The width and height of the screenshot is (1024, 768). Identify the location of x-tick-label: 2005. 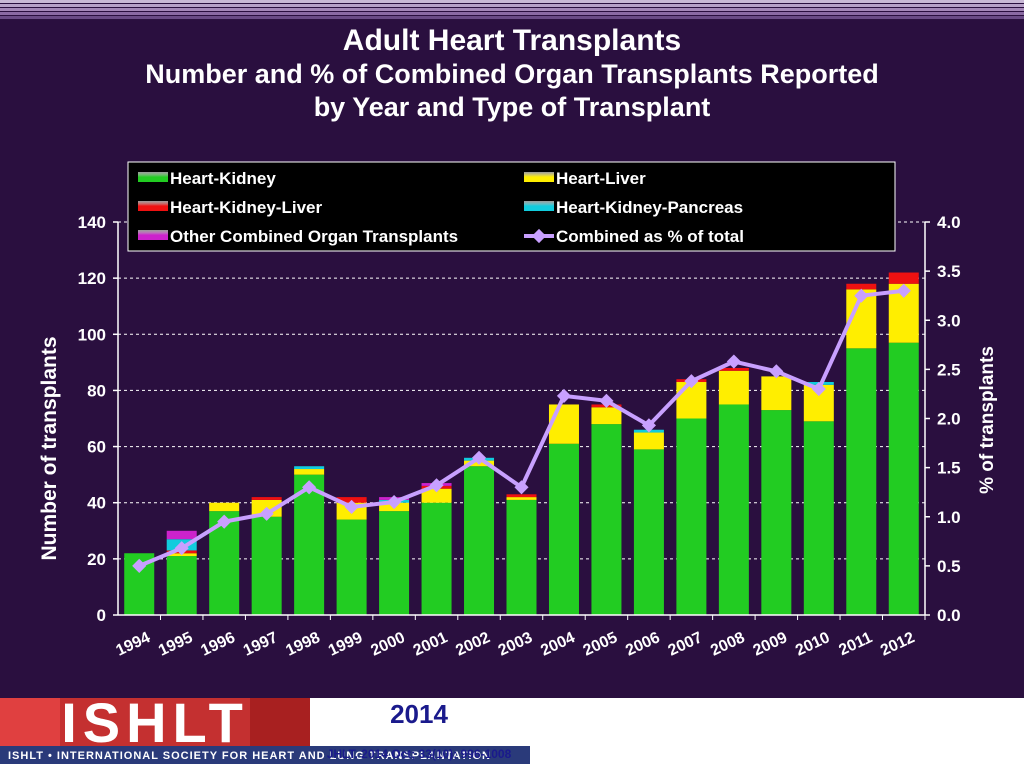
(601, 644).